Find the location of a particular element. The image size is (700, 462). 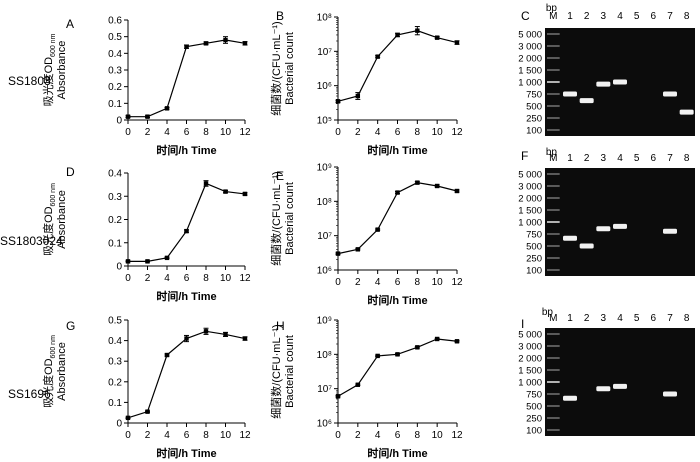

ladder-label: 250 is located at coordinates (534, 419).